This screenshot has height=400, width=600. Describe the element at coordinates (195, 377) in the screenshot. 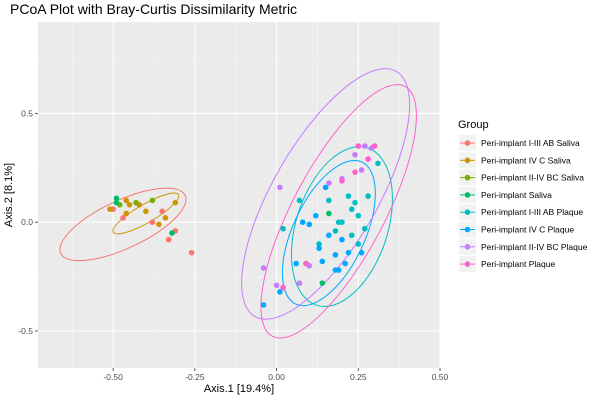

I see `x-tick-label: -0.25` at that location.